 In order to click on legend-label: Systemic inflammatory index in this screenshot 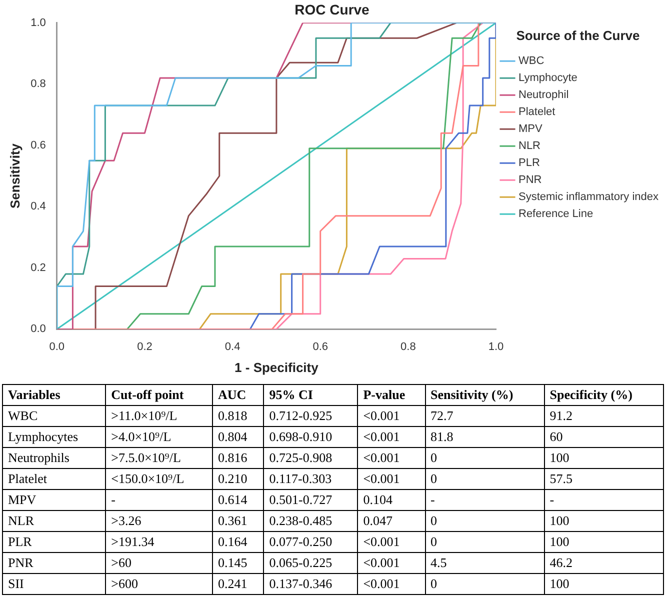, I will do `click(588, 197)`.